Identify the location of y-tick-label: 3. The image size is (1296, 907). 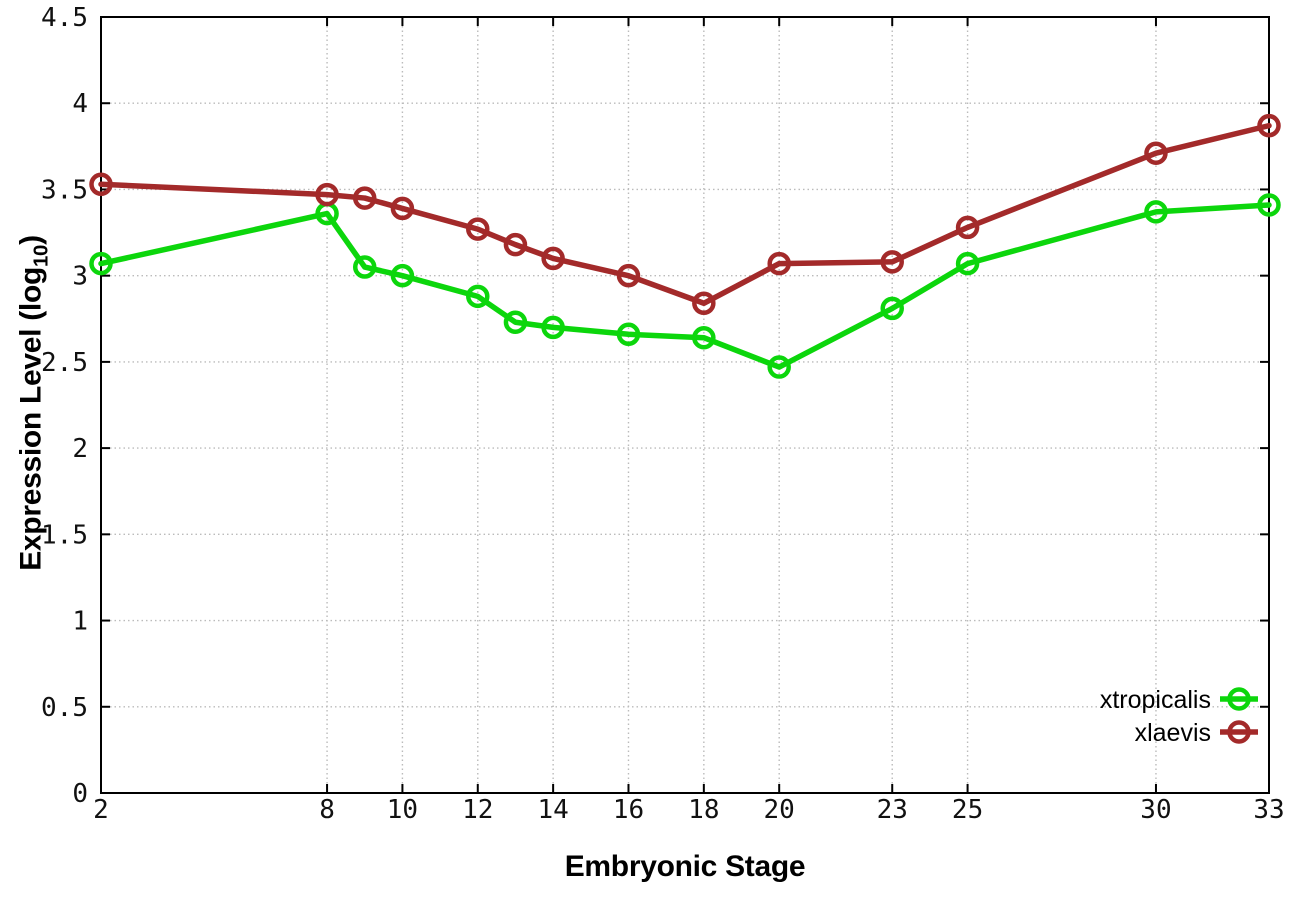
(80, 277).